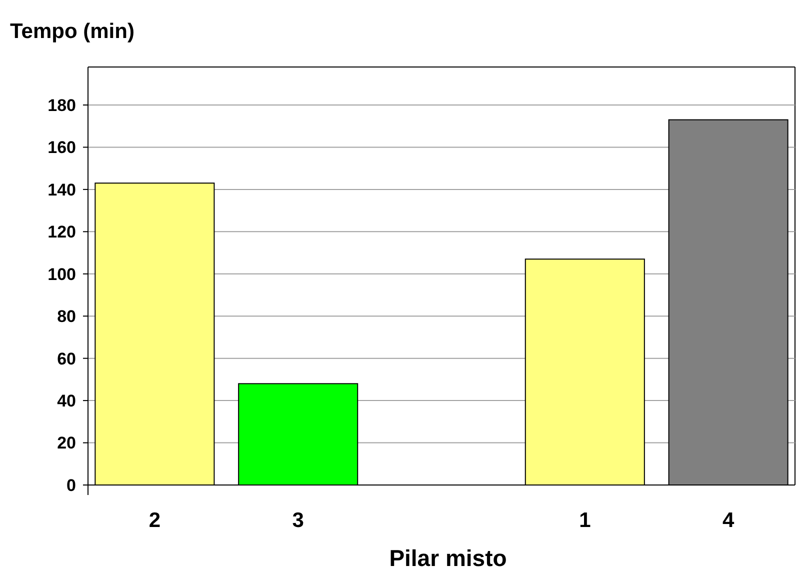 This screenshot has width=802, height=575. I want to click on y-tick-label: 180, so click(62, 105).